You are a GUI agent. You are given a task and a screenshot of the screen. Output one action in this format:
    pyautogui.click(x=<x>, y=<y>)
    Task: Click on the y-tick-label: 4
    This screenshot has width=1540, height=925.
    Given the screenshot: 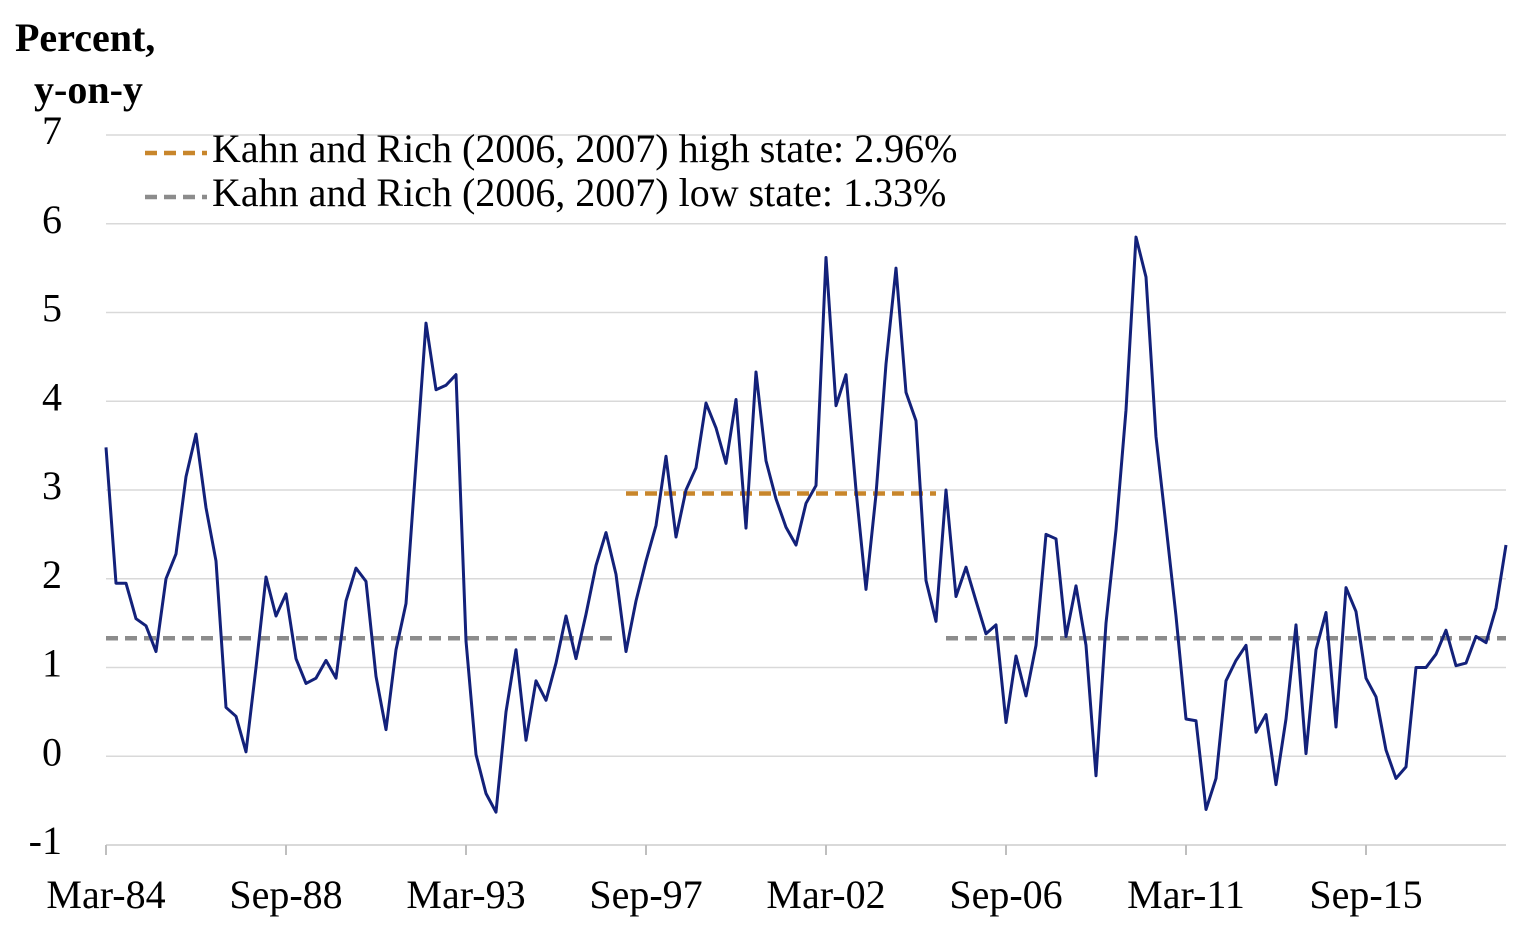 What is the action you would take?
    pyautogui.click(x=52, y=396)
    